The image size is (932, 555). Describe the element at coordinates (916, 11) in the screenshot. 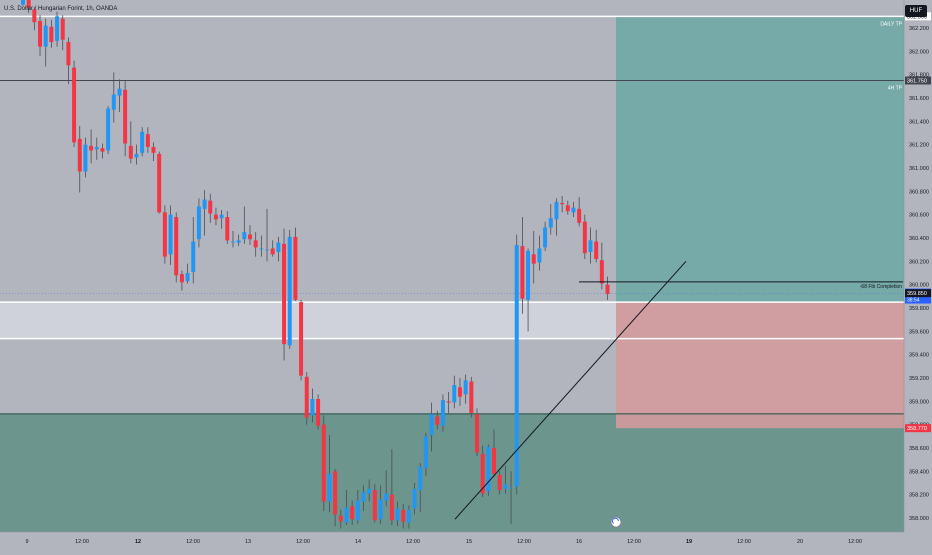

I see `currency-badge: HUF` at that location.